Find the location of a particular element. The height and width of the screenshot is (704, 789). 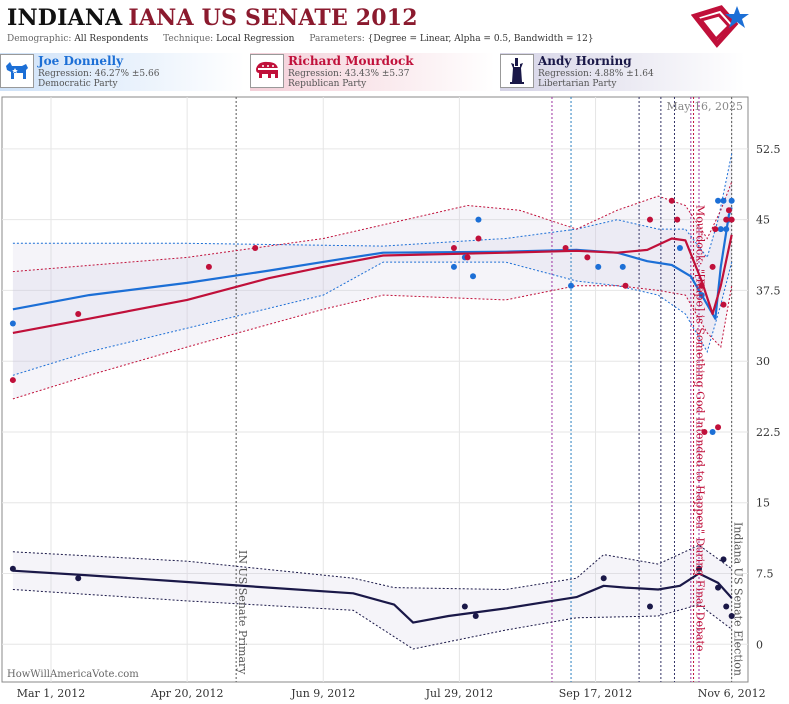

technique-label: Technique: is located at coordinates (188, 39).